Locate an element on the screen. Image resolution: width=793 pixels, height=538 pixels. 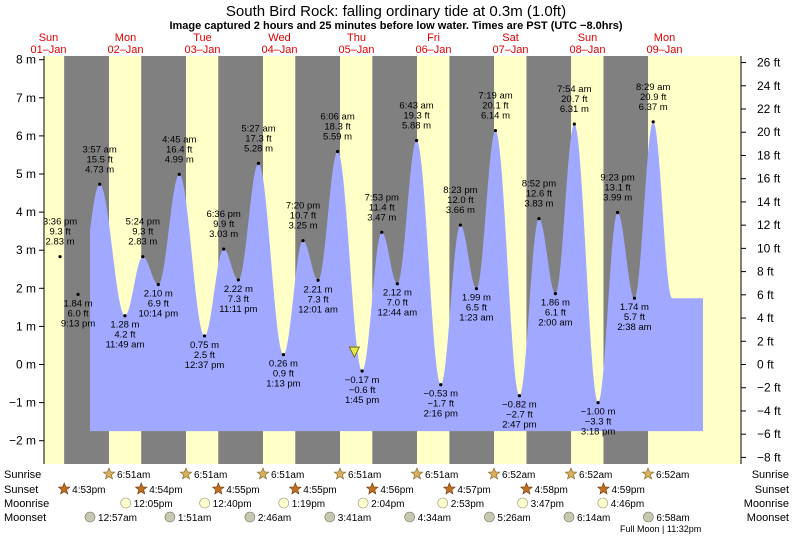
tide-label: −0.53 m is located at coordinates (440, 394).